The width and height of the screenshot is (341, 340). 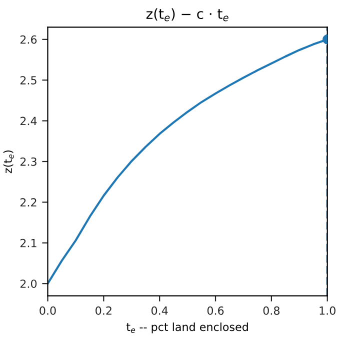 What do you see at coordinates (187, 15) in the screenshot?
I see `chart-title: z(t$_{e}$) − c · t$_{e}$` at bounding box center [187, 15].